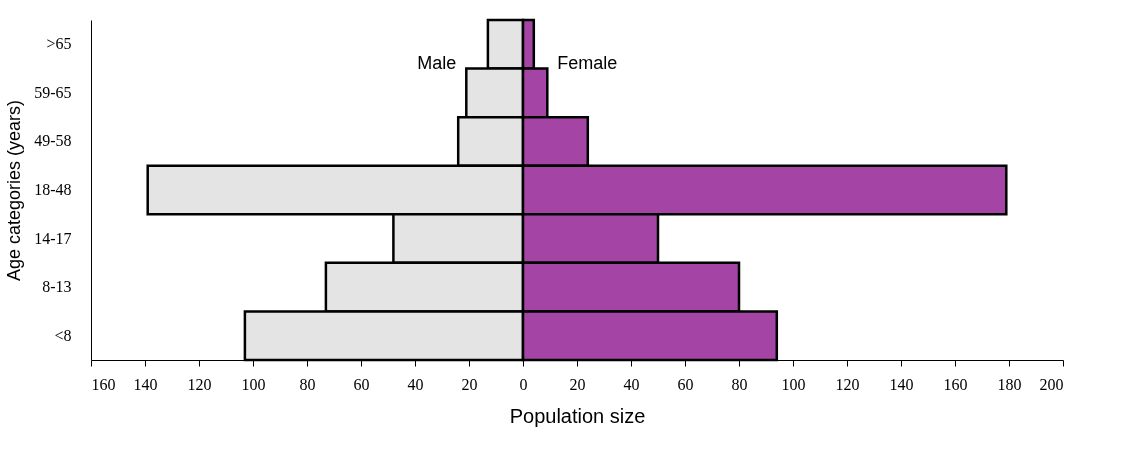 This screenshot has height=464, width=1138. What do you see at coordinates (1009, 384) in the screenshot?
I see `x-tick-label: 180` at bounding box center [1009, 384].